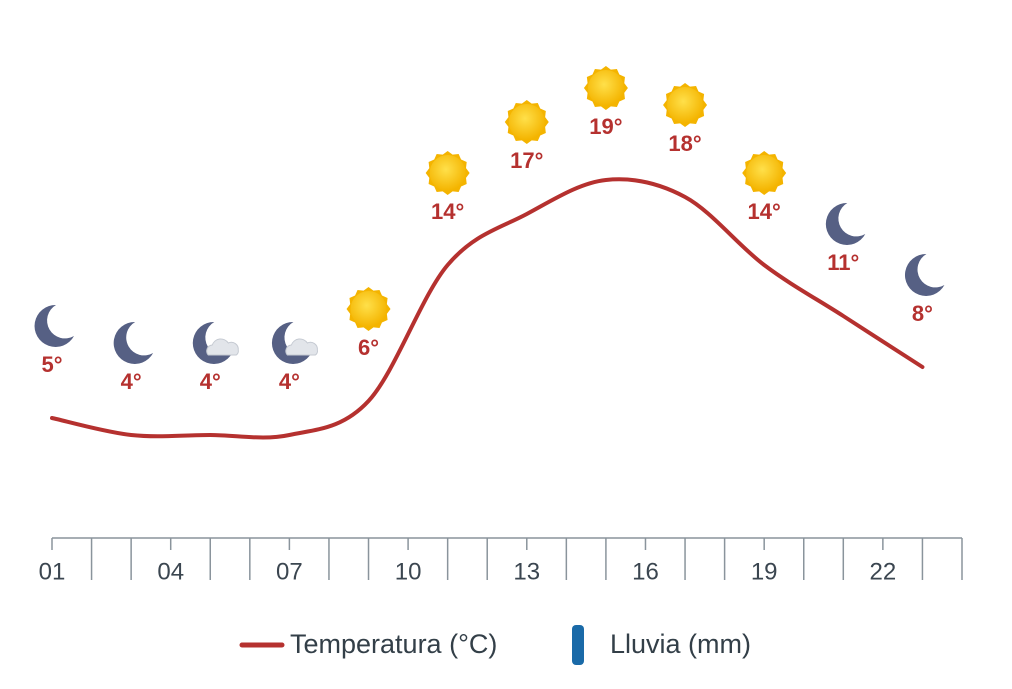 The image size is (1012, 689). Describe the element at coordinates (526, 571) in the screenshot. I see `x-tick-label: 13` at that location.